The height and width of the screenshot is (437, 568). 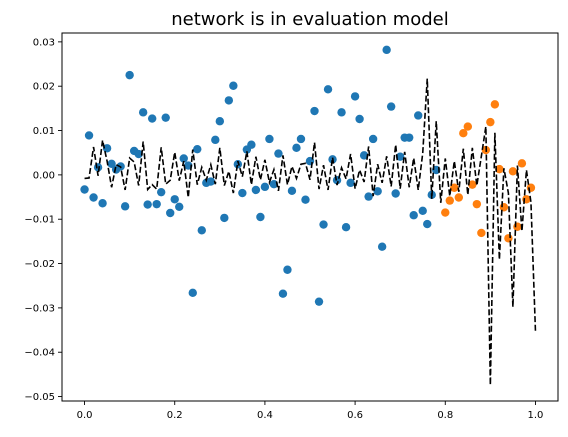 What do you see at coordinates (445, 415) in the screenshot?
I see `x-tick-label: 0.8` at bounding box center [445, 415].